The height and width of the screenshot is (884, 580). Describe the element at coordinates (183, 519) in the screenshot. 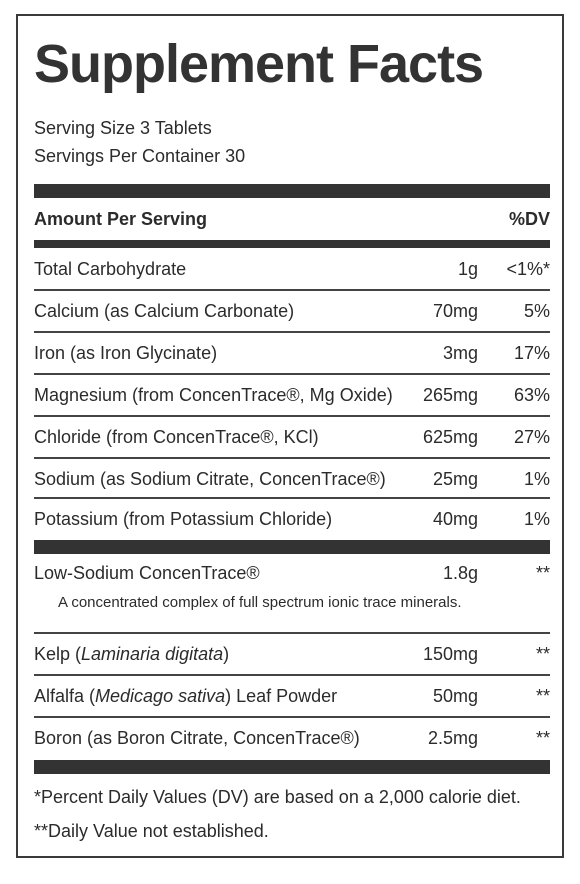

I see `nutrient-name: Potassium (from Potassium Chloride)` at that location.